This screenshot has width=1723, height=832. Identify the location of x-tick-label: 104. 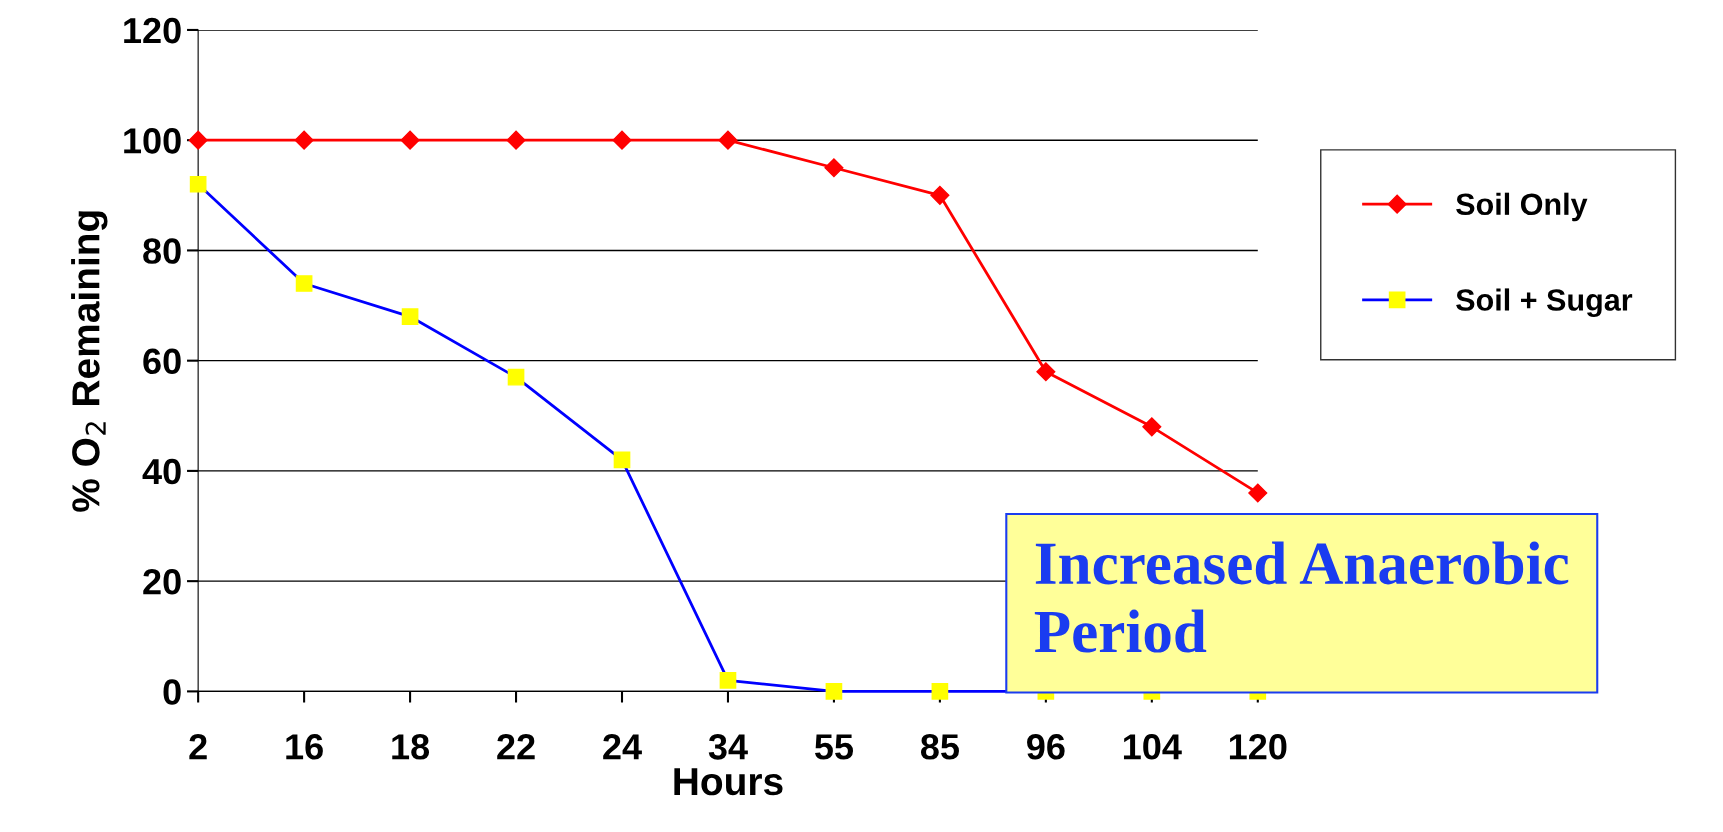
(1152, 747).